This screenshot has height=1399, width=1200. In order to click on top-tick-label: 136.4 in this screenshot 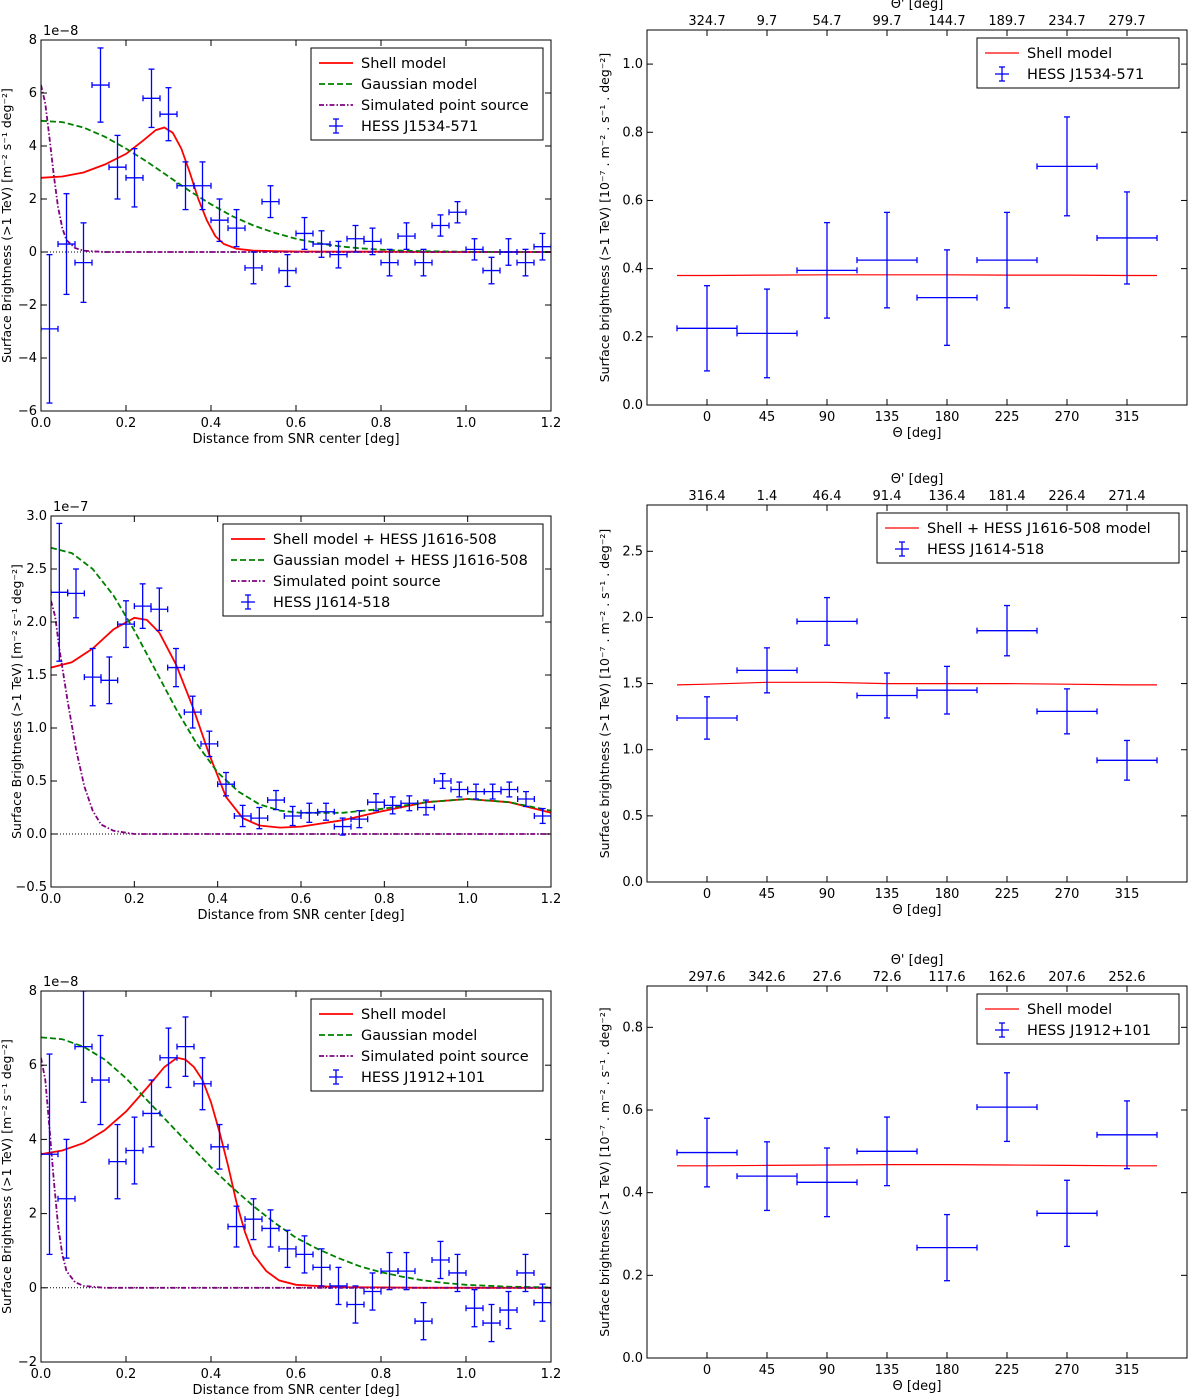, I will do `click(946, 496)`.